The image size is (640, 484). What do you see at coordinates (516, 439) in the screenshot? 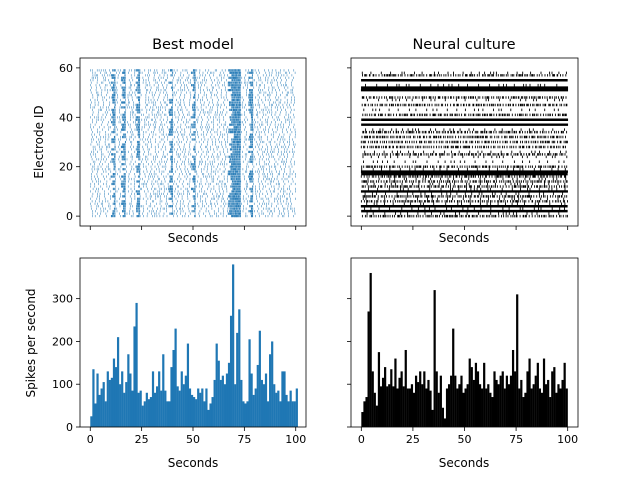
I see `x-tick-label: 75` at bounding box center [516, 439].